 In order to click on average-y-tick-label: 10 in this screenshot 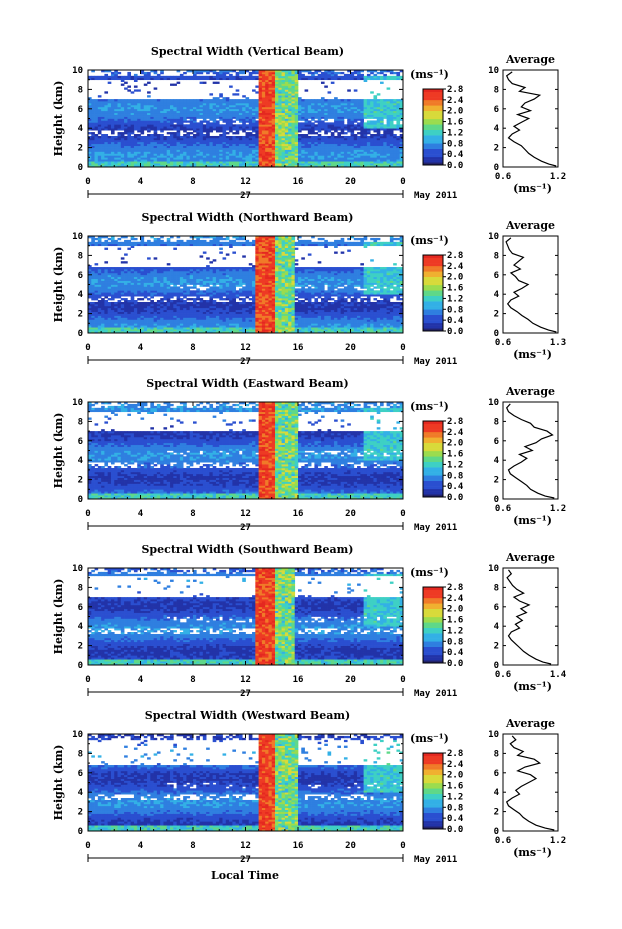, I will do `click(493, 71)`.